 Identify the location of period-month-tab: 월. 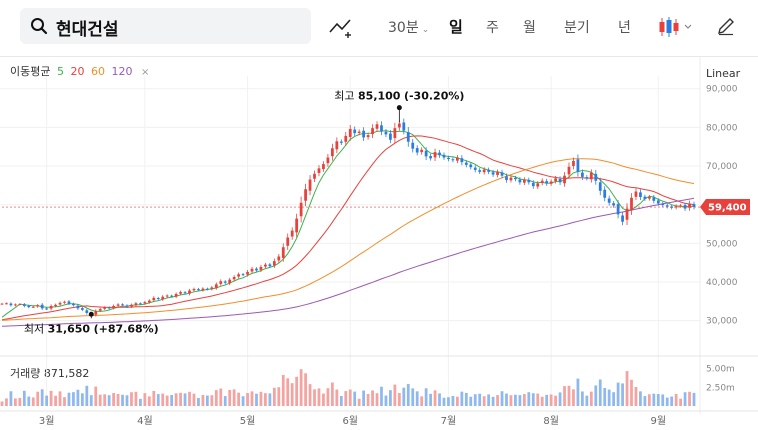
(529, 28).